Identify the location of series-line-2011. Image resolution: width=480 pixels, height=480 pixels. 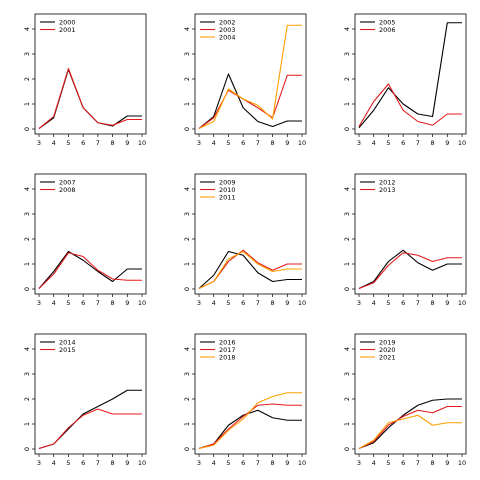
(250, 269).